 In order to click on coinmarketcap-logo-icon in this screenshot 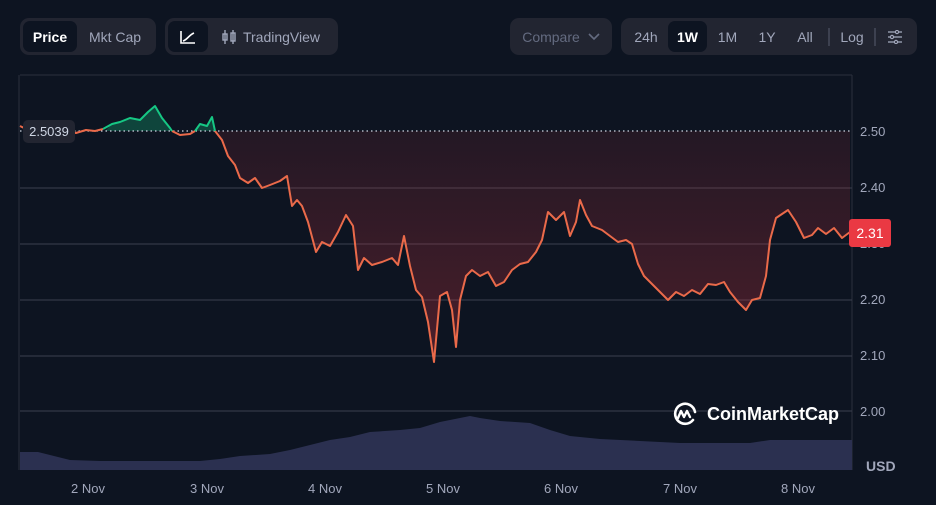, I will do `click(685, 414)`.